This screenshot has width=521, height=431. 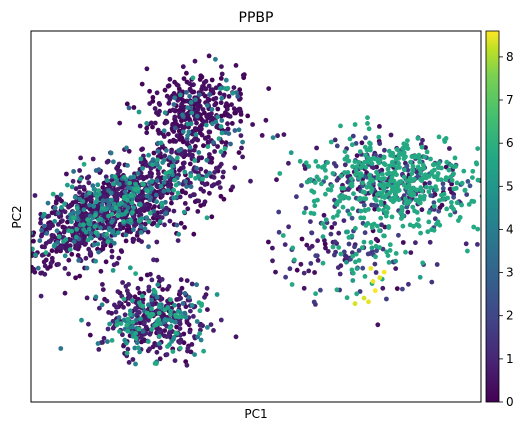 I want to click on y-axis-label: PC2, so click(x=17, y=216).